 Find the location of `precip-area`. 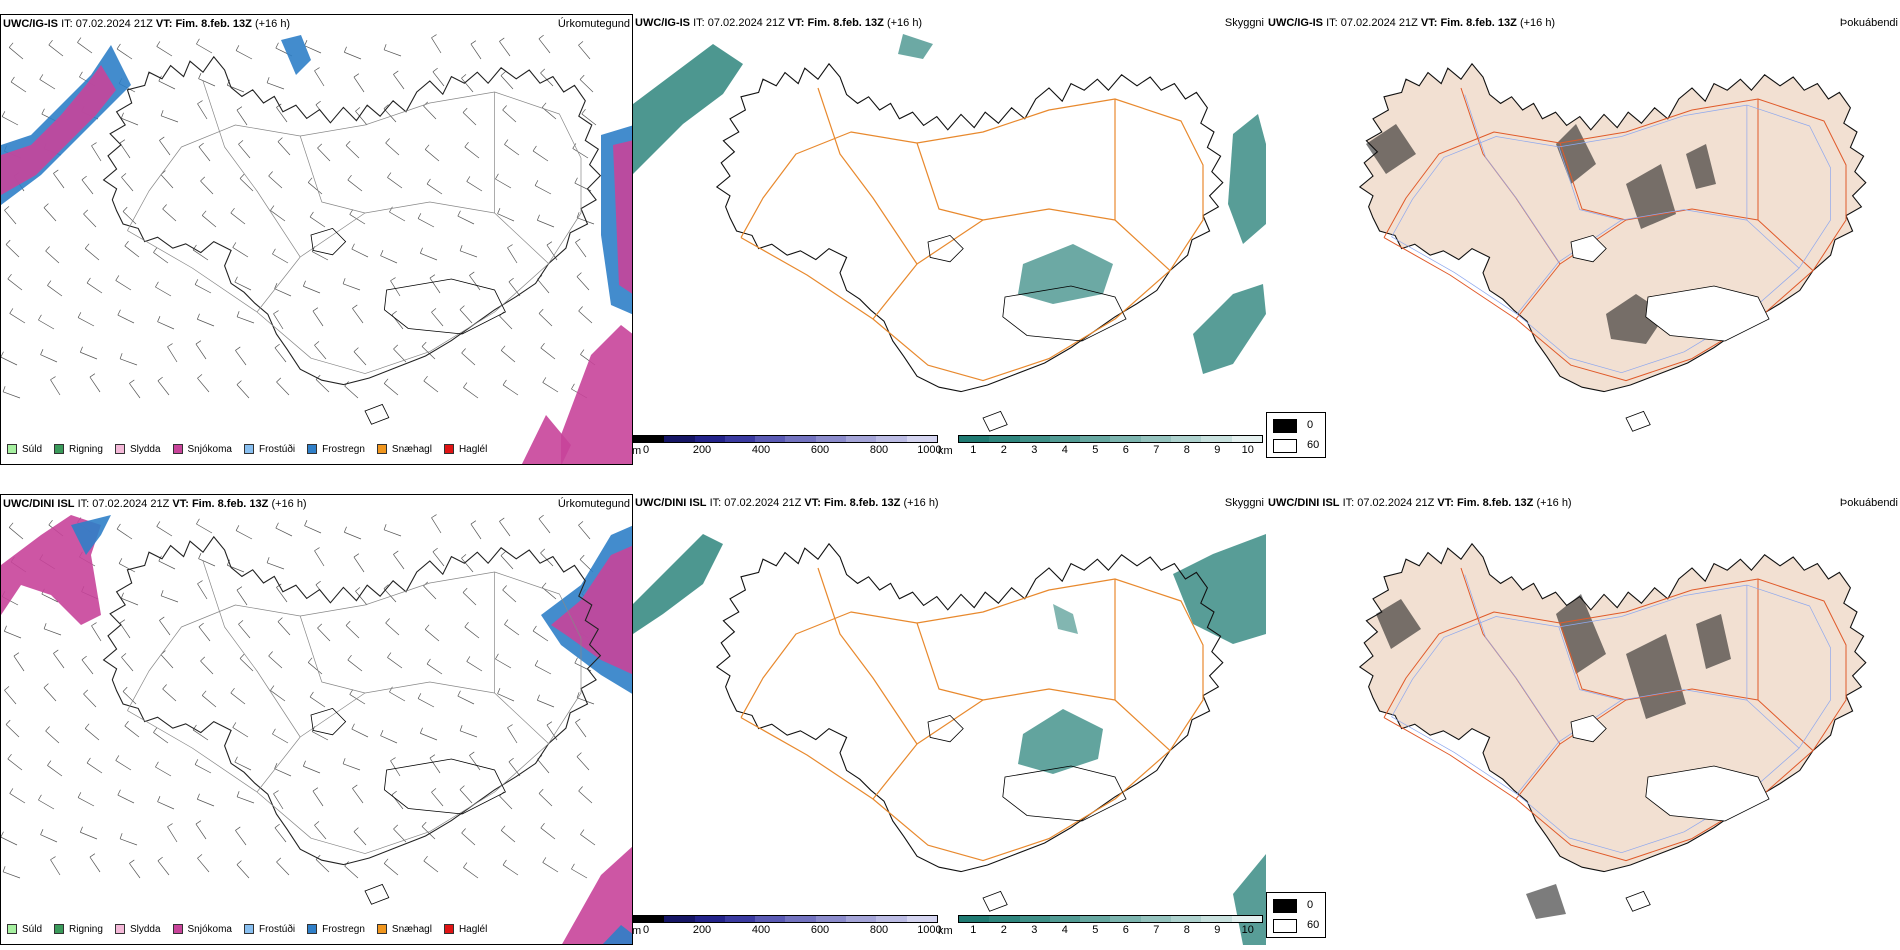

precip-area is located at coordinates (596, 394).